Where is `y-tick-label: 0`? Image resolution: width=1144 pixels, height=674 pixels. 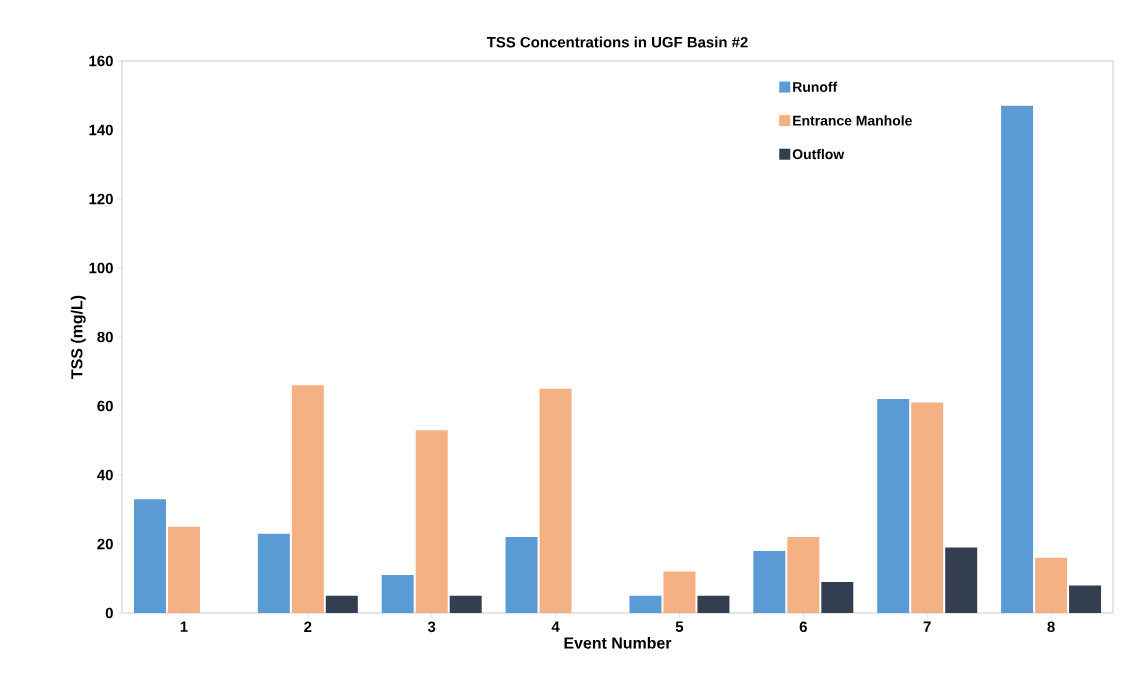 y-tick-label: 0 is located at coordinates (109, 613).